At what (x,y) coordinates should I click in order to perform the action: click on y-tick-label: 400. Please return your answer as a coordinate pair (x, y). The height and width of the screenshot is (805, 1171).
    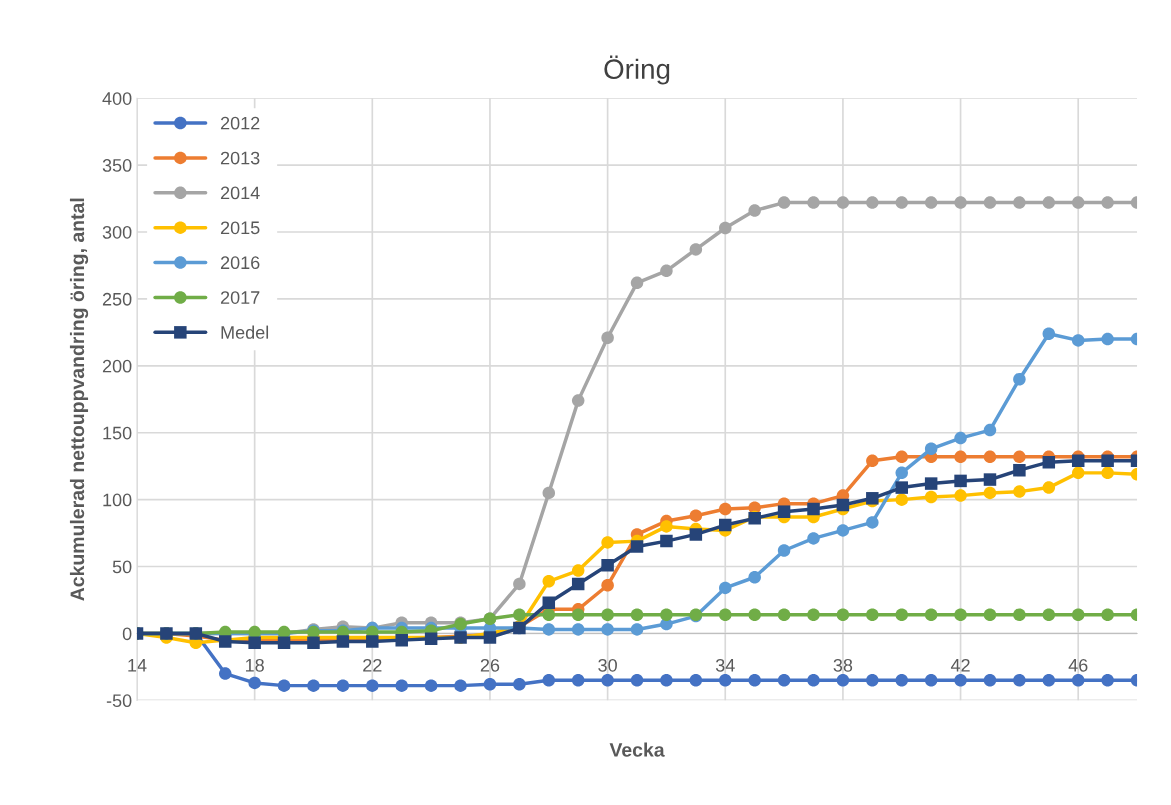
    Looking at the image, I should click on (117, 98).